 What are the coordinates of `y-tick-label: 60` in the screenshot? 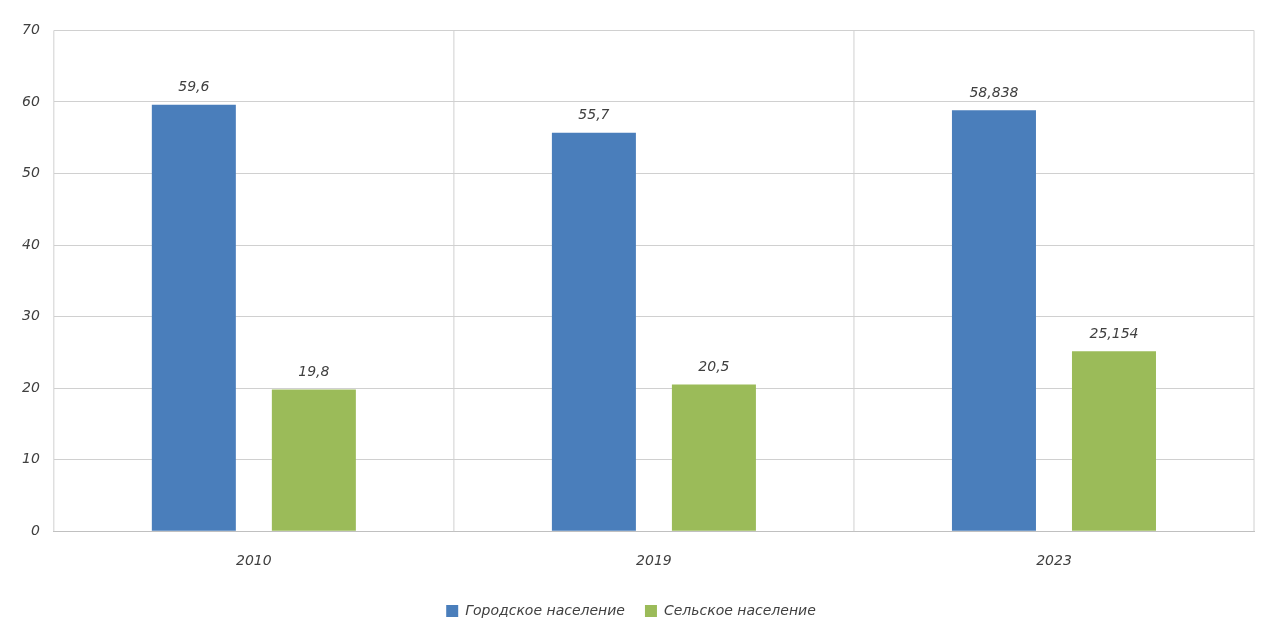 It's located at (30, 100).